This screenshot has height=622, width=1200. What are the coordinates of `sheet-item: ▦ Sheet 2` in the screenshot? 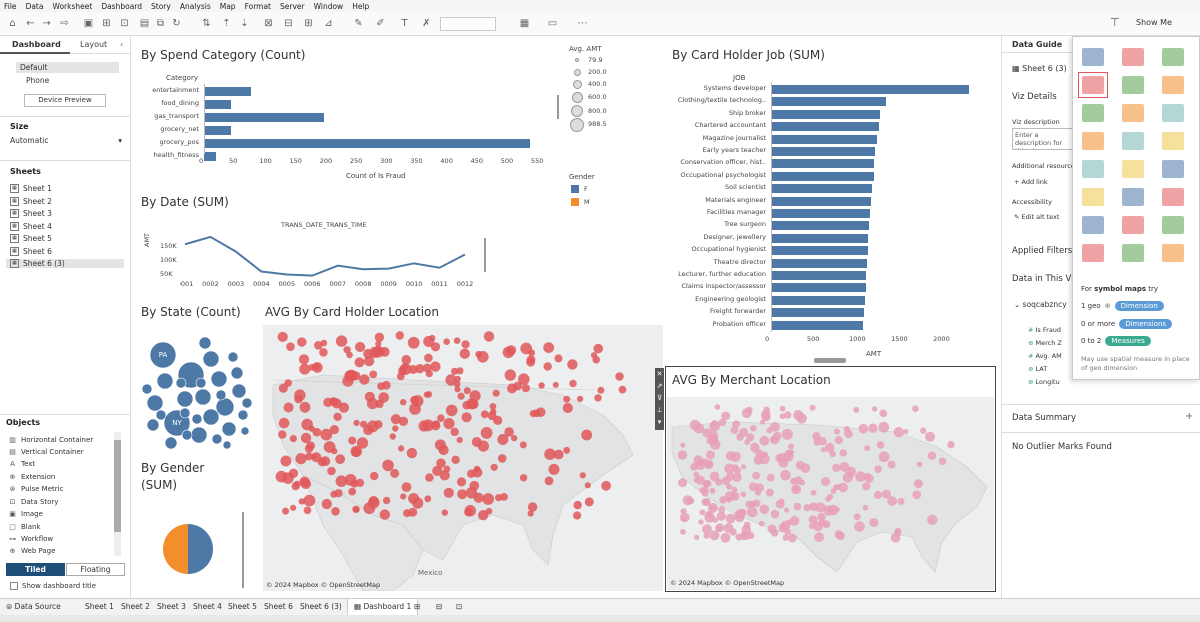 It's located at (31, 201).